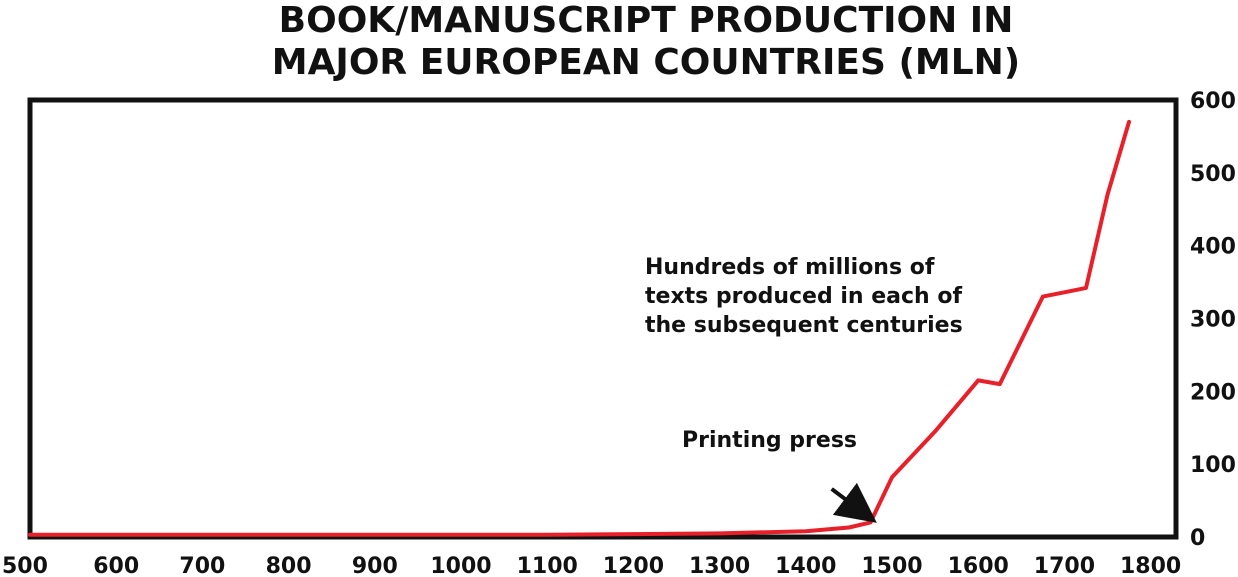 The image size is (1238, 577). Describe the element at coordinates (803, 296) in the screenshot. I see `centuries-note-line-2: texts produced in each of` at that location.